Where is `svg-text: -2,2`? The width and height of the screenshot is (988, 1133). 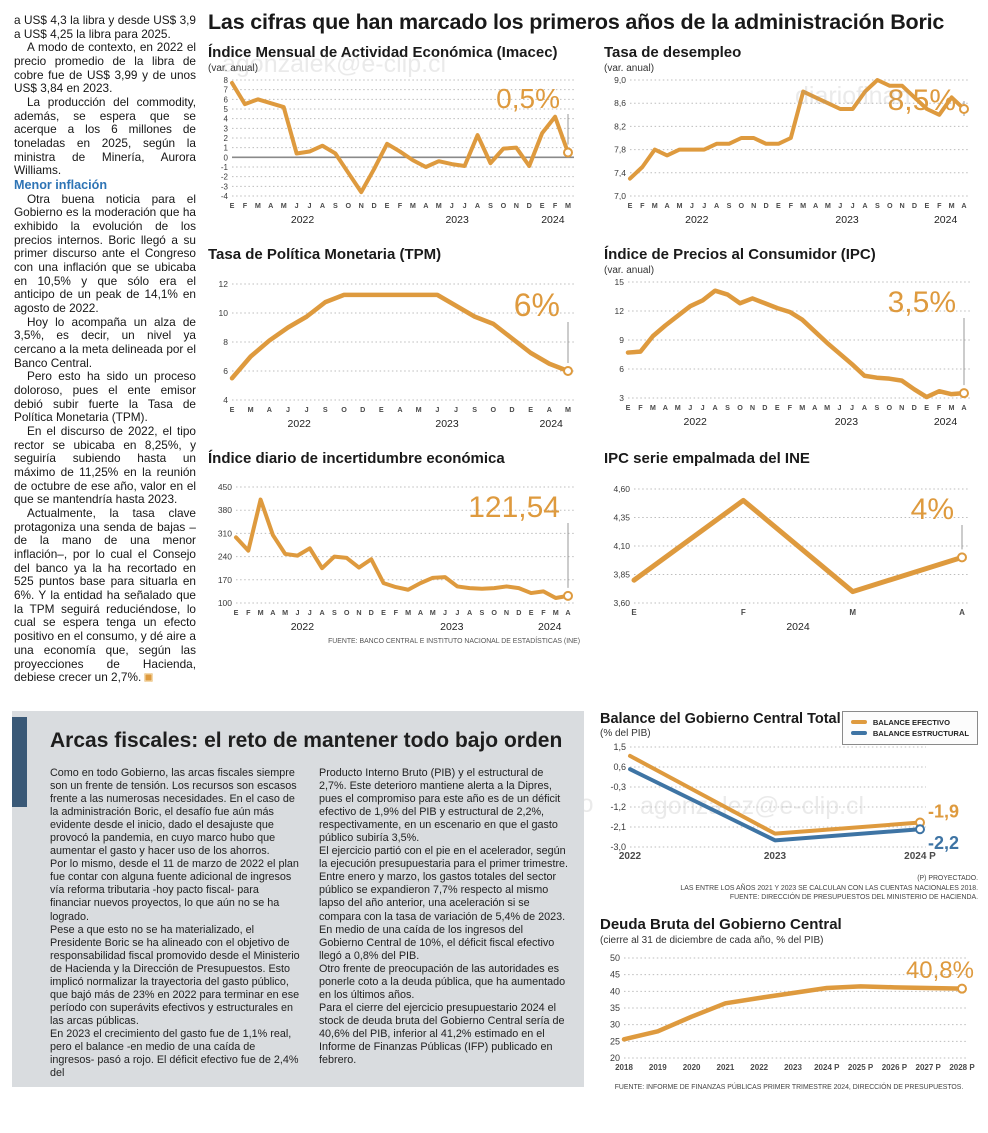
svg-text: -2,2 is located at coordinates (943, 843).